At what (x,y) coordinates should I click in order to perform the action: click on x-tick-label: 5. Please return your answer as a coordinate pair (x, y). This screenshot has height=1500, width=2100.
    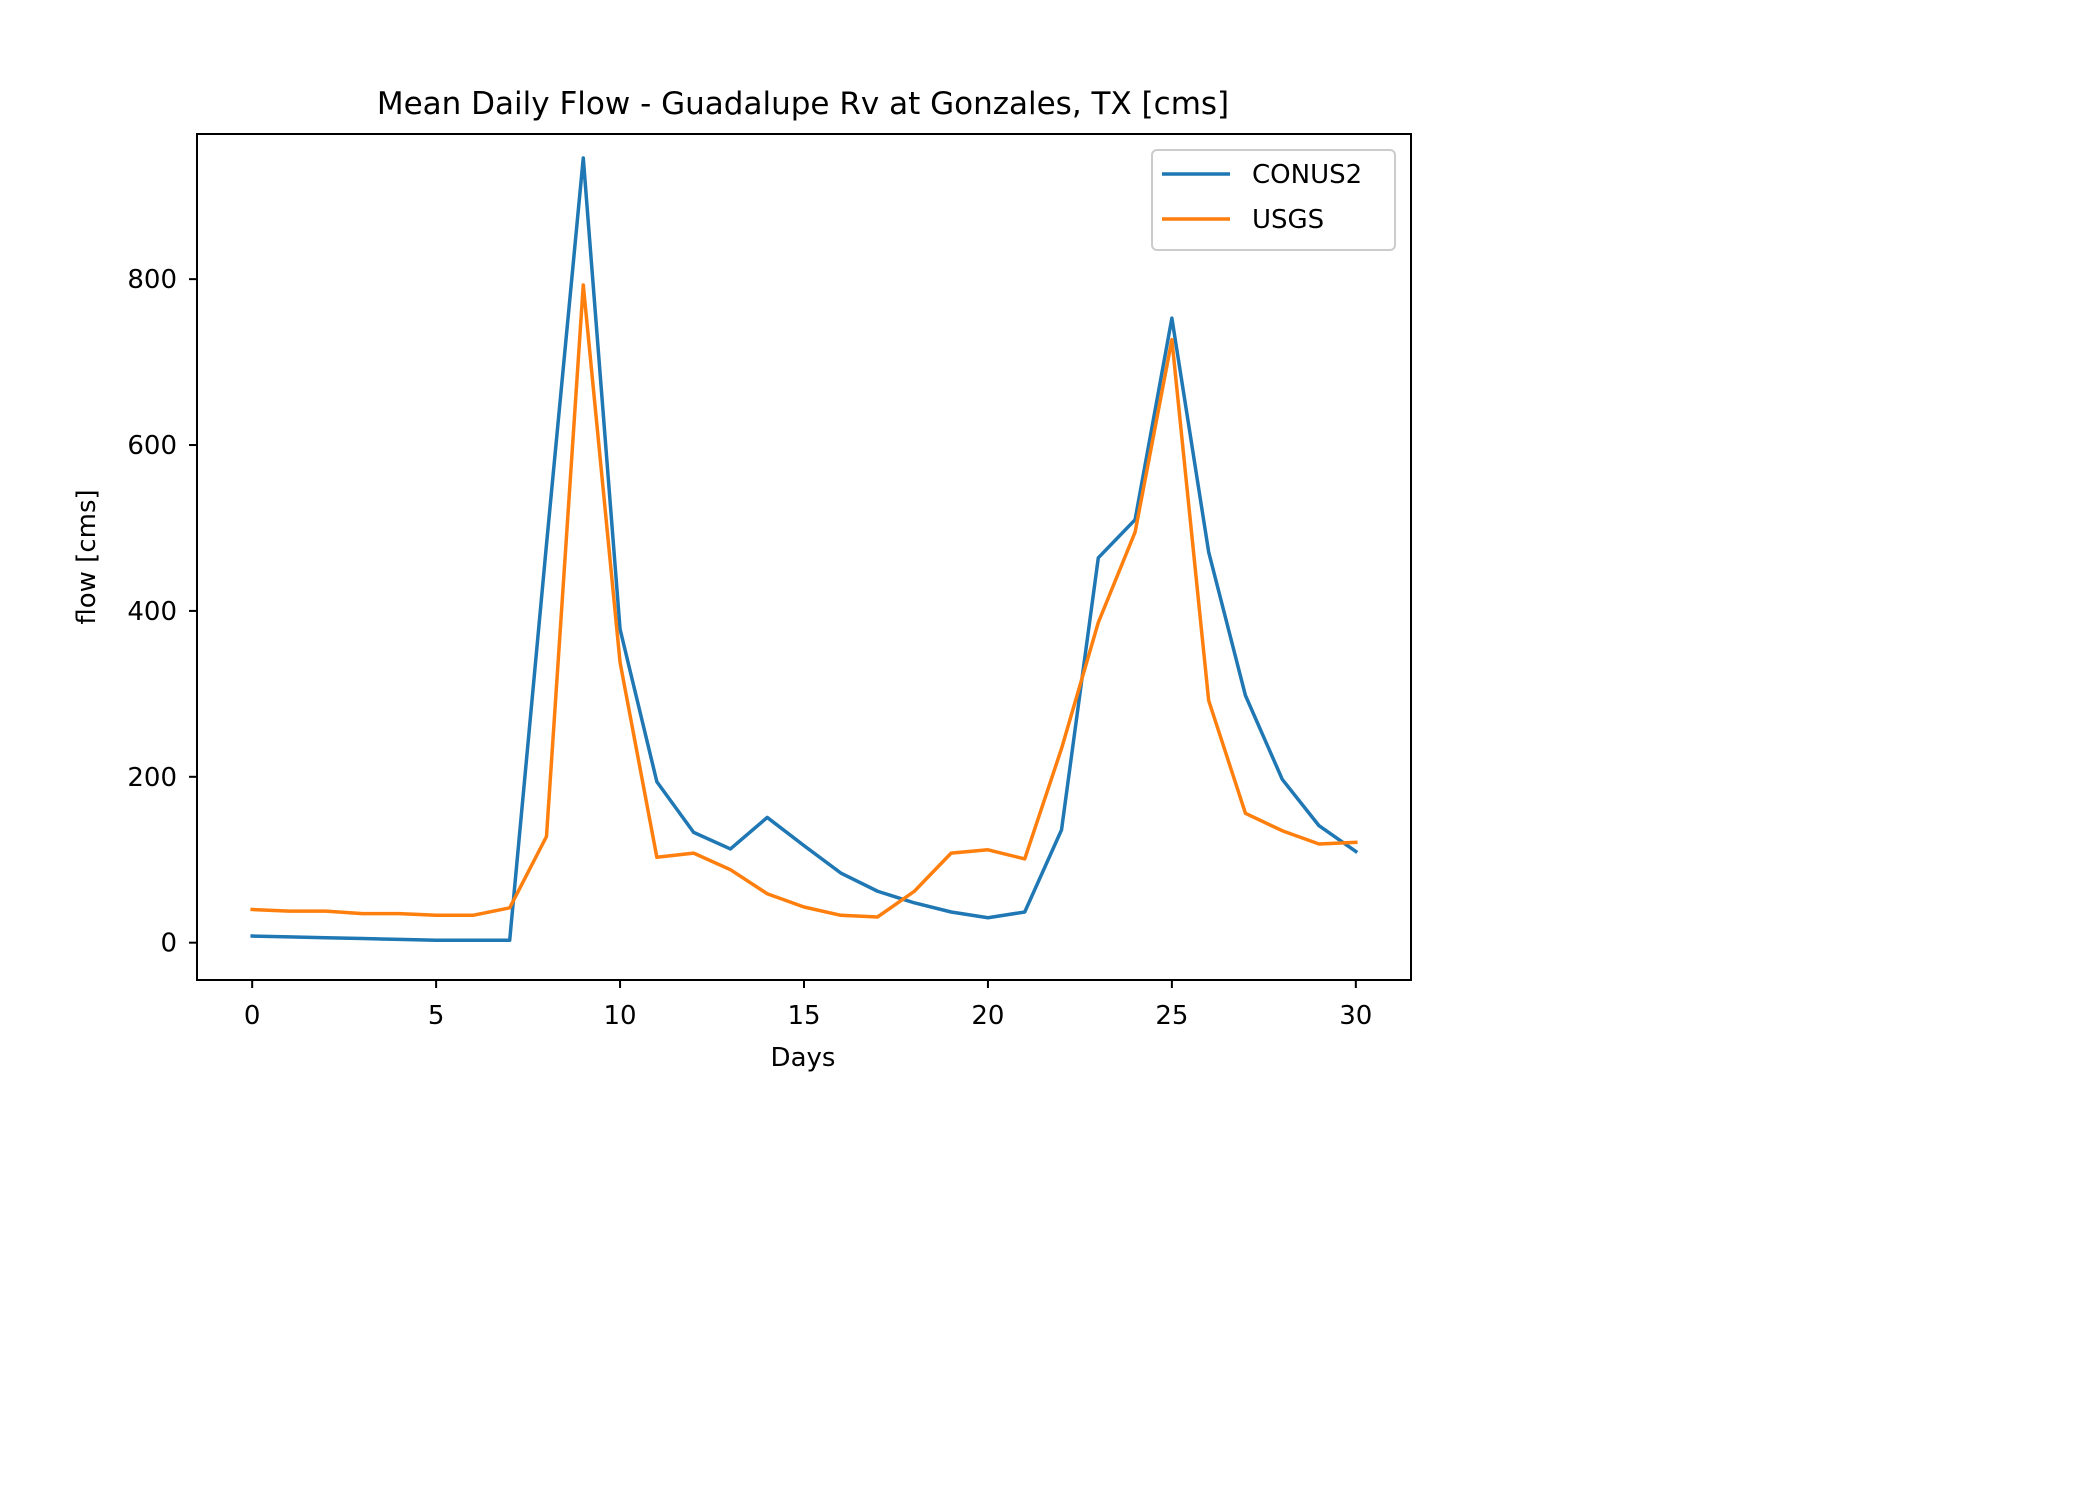
    Looking at the image, I should click on (436, 1016).